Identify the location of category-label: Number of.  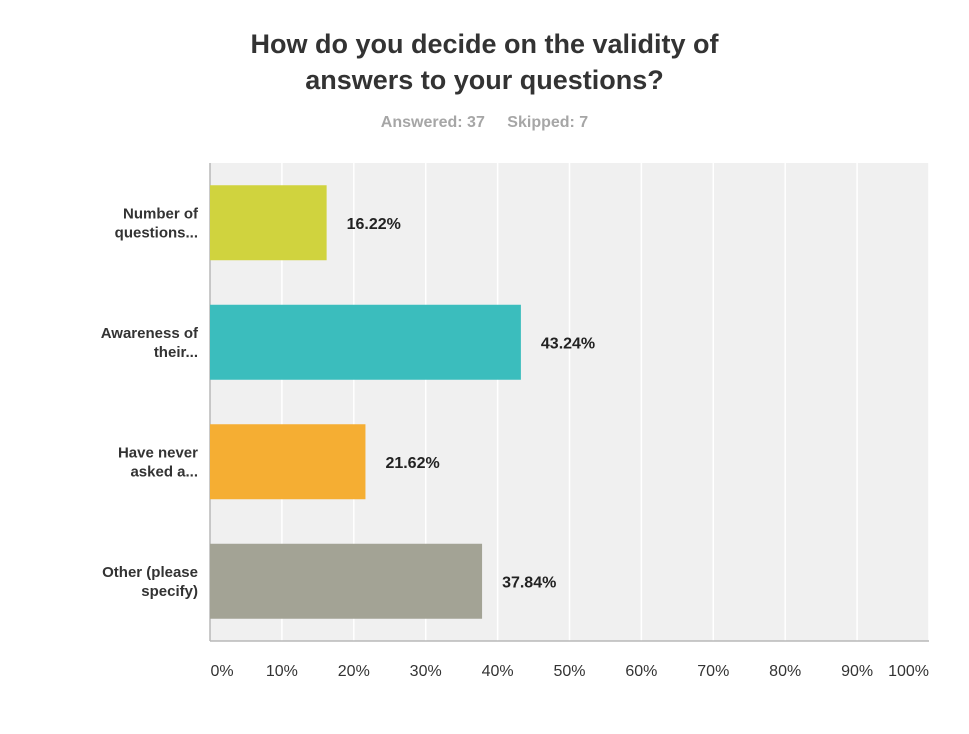
(161, 213).